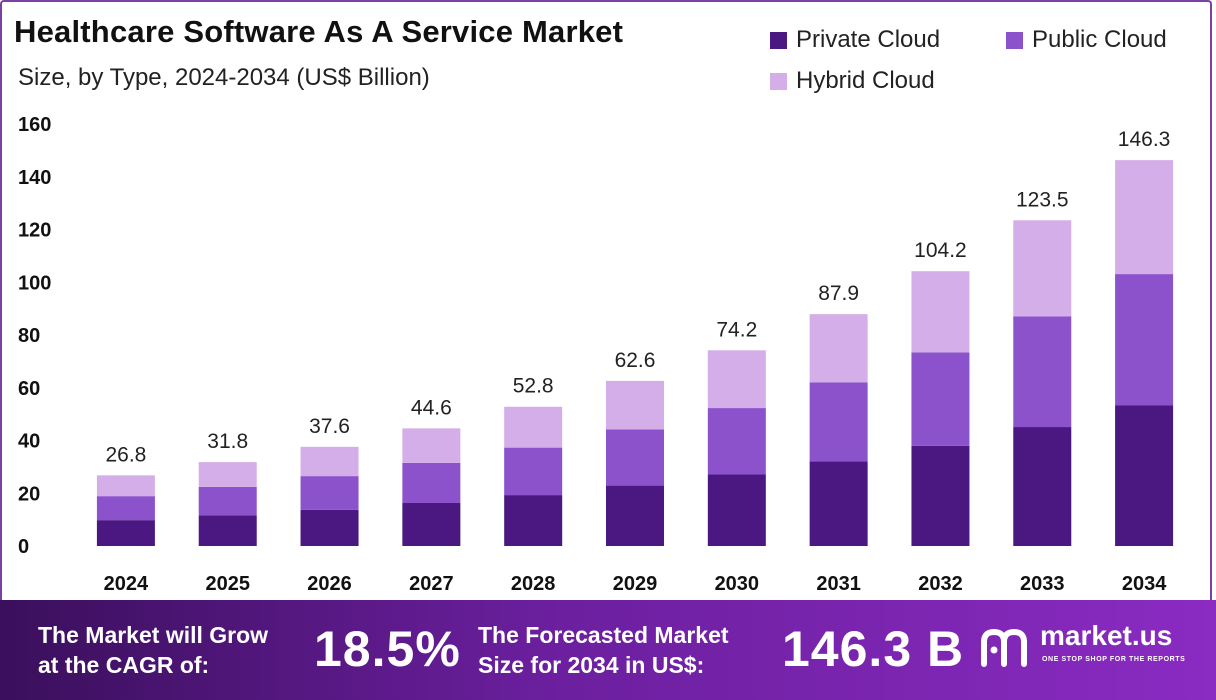 This screenshot has width=1216, height=700. I want to click on data-label-total-2025: 31.8, so click(227, 441).